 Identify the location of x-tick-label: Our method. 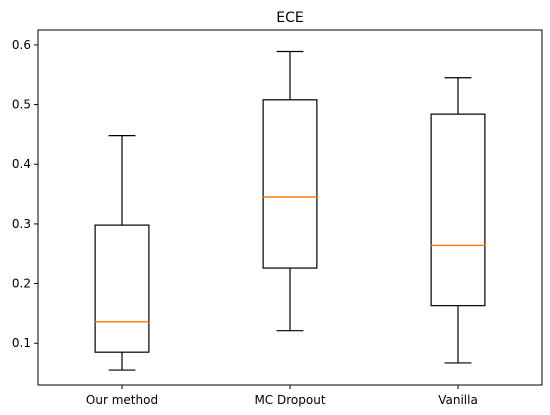
(122, 400).